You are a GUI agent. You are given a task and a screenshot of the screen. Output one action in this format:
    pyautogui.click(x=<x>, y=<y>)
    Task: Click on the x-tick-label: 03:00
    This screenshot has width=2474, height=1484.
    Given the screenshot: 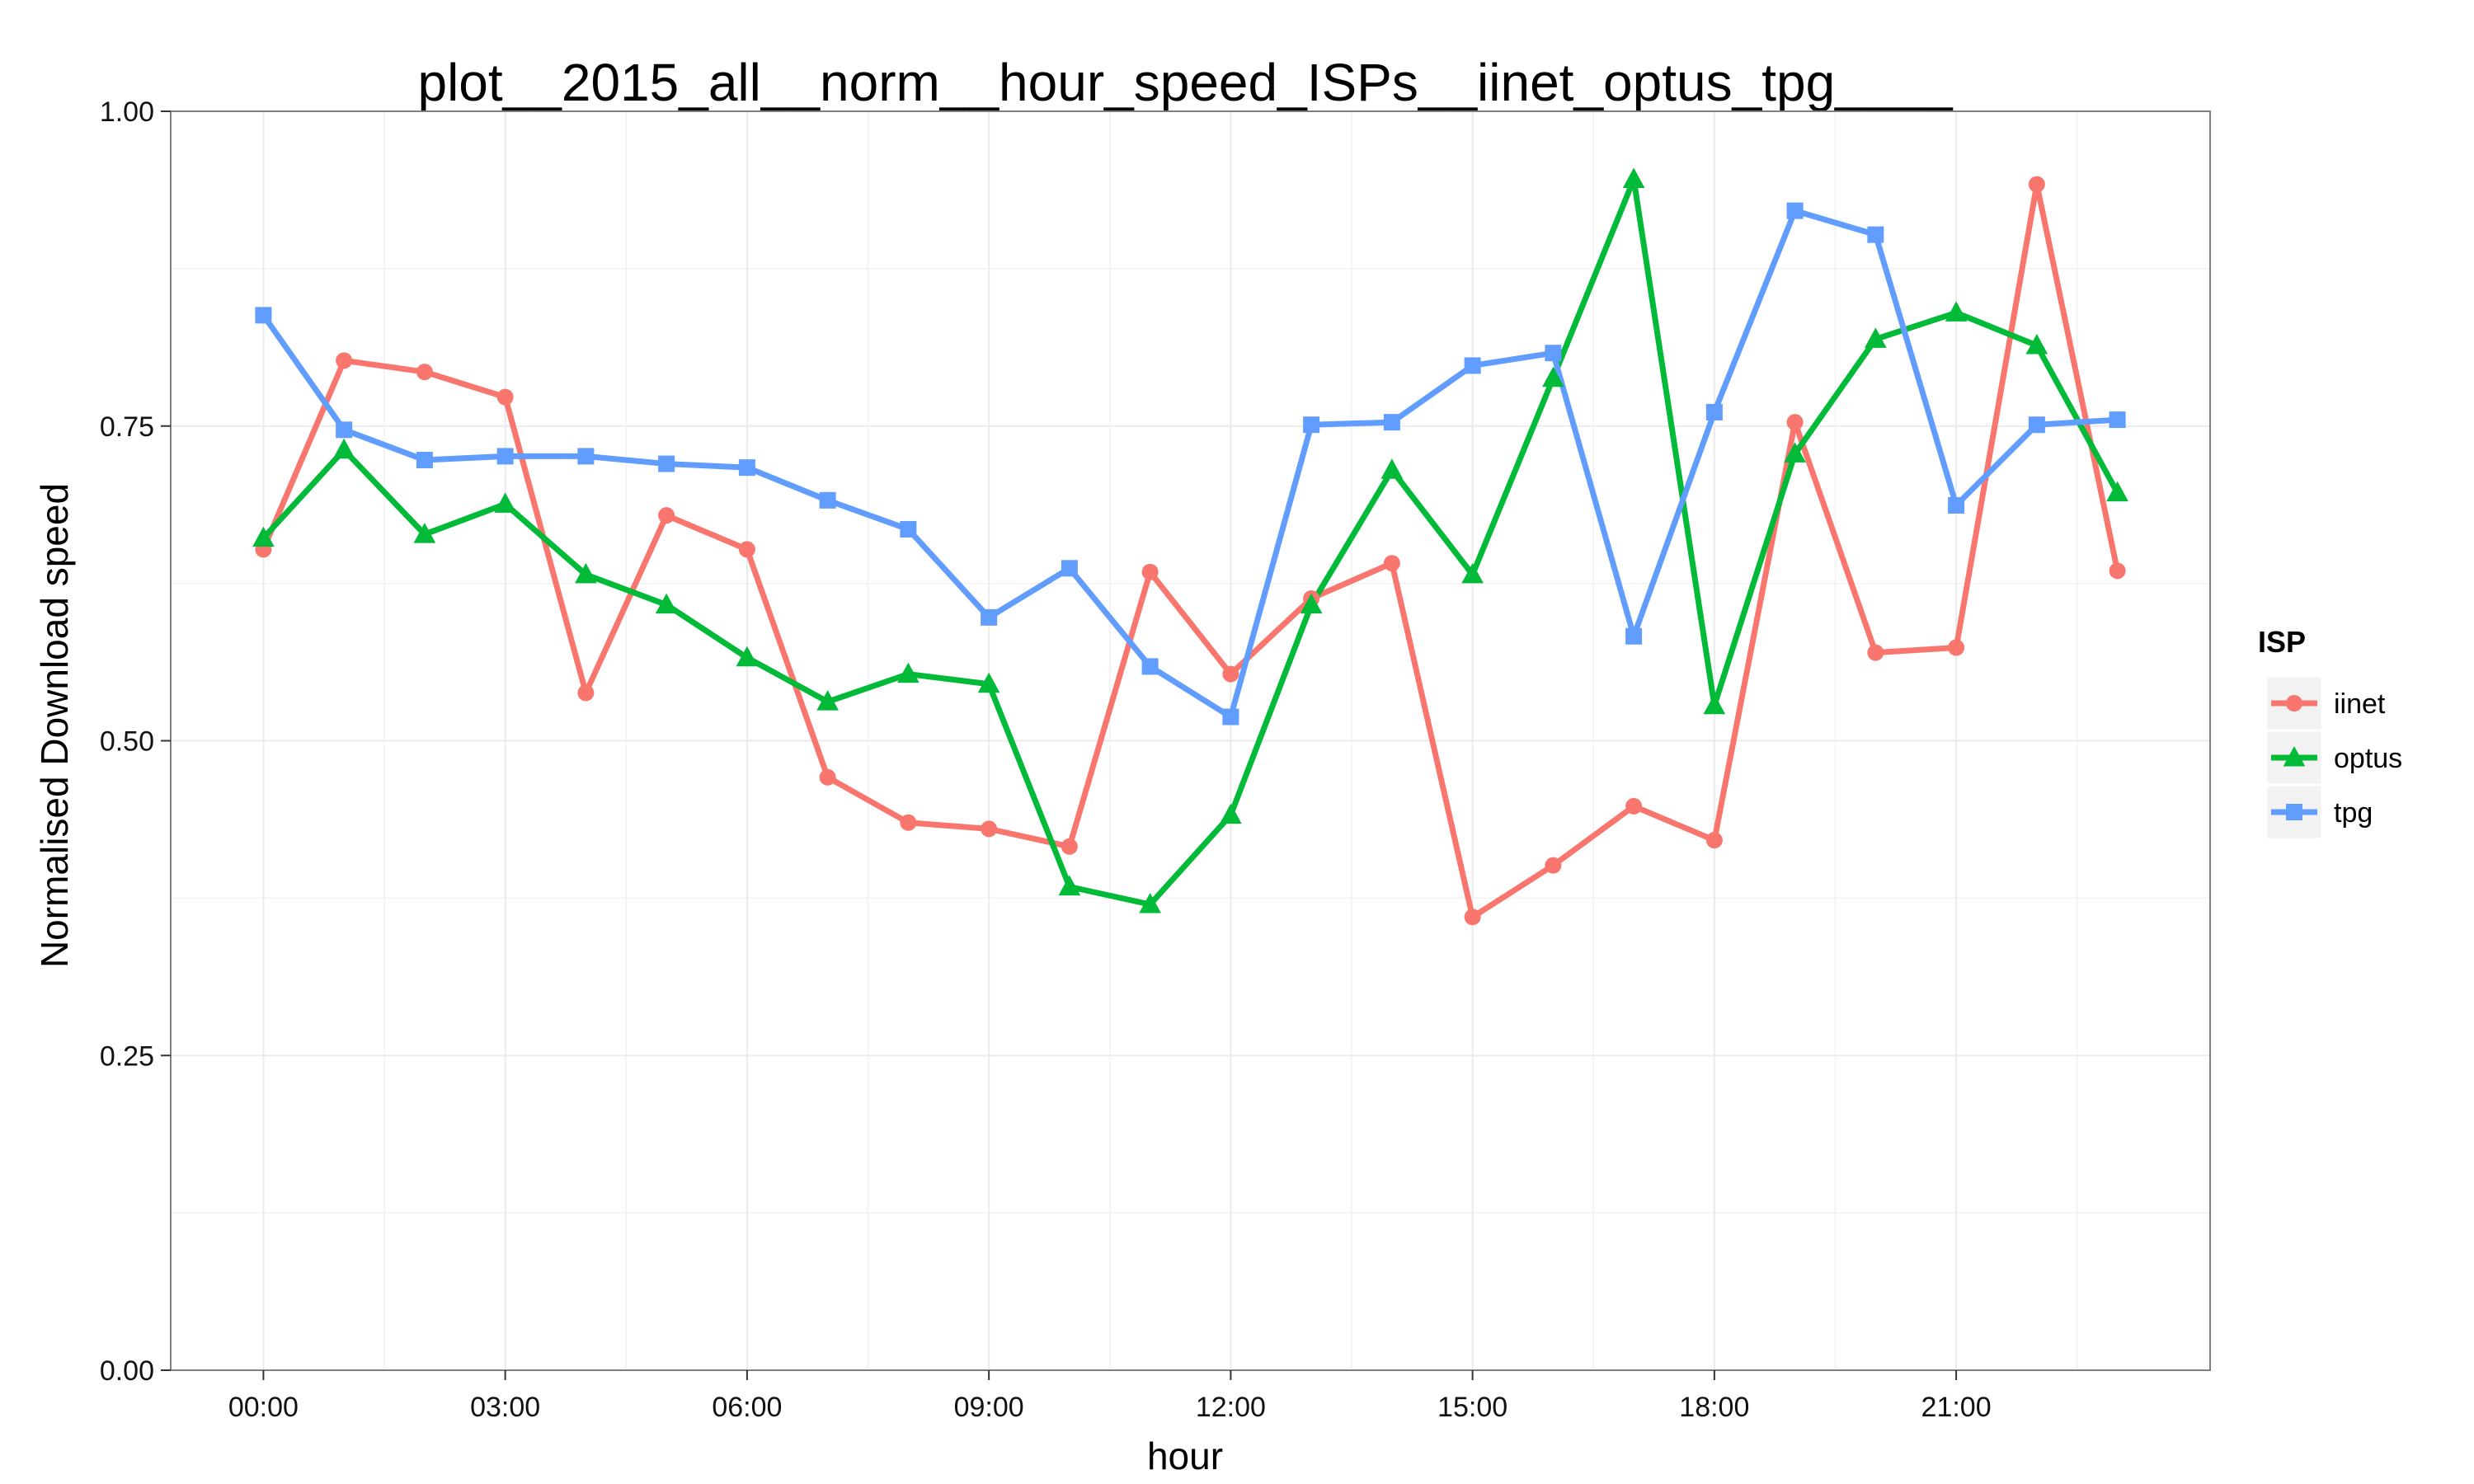 What is the action you would take?
    pyautogui.click(x=505, y=1407)
    